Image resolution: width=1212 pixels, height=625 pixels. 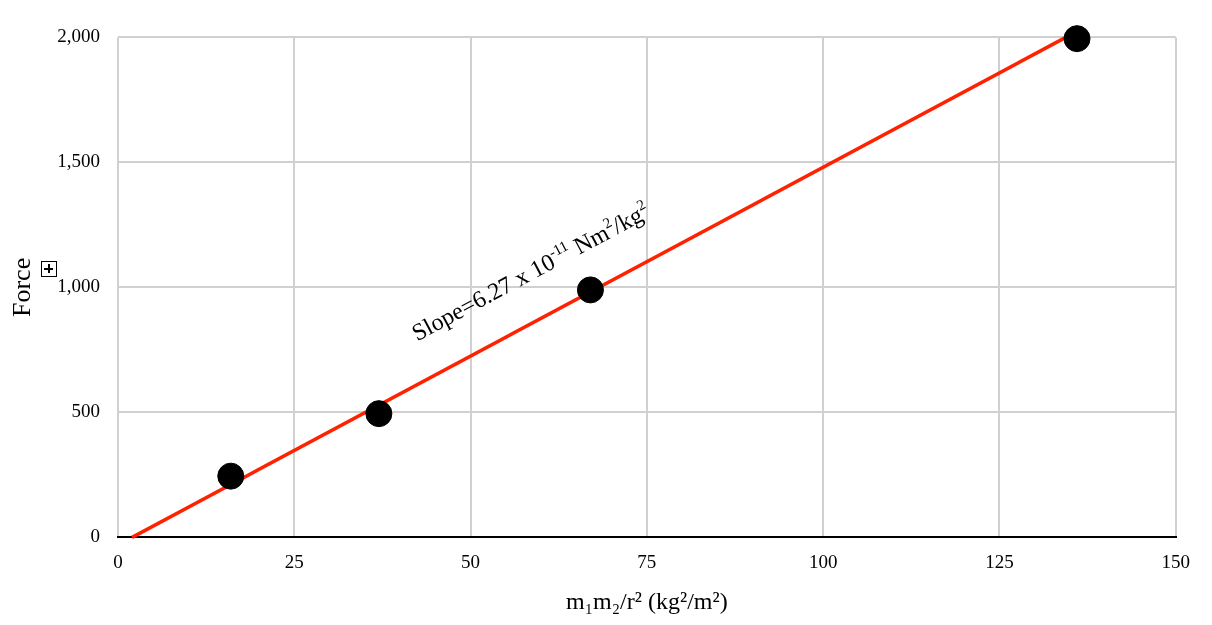 I want to click on x-tick-label: 75, so click(x=647, y=561).